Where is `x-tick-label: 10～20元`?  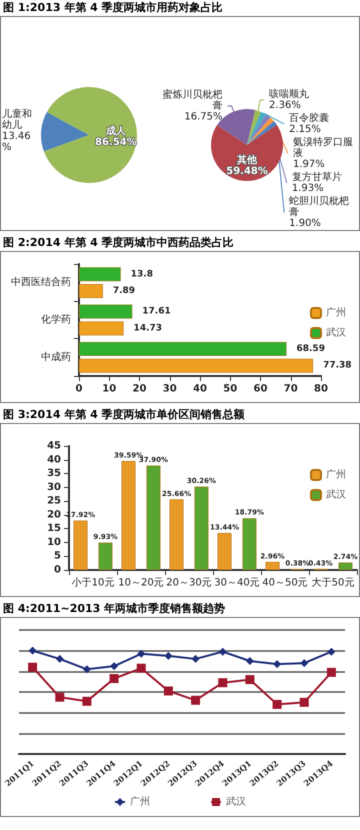
x-tick-label: 10～20元 is located at coordinates (141, 583).